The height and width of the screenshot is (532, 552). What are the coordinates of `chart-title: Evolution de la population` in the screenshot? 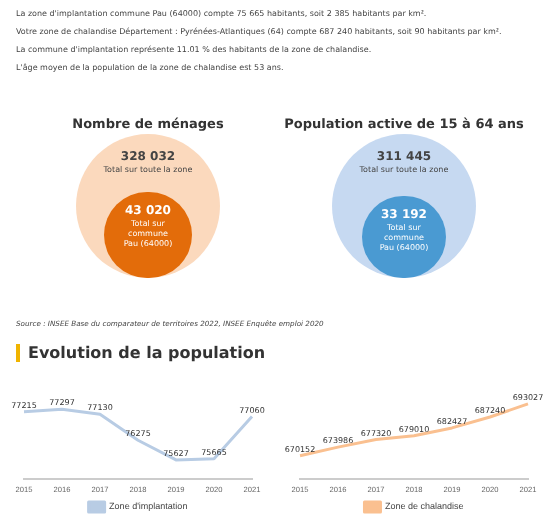 It's located at (141, 353).